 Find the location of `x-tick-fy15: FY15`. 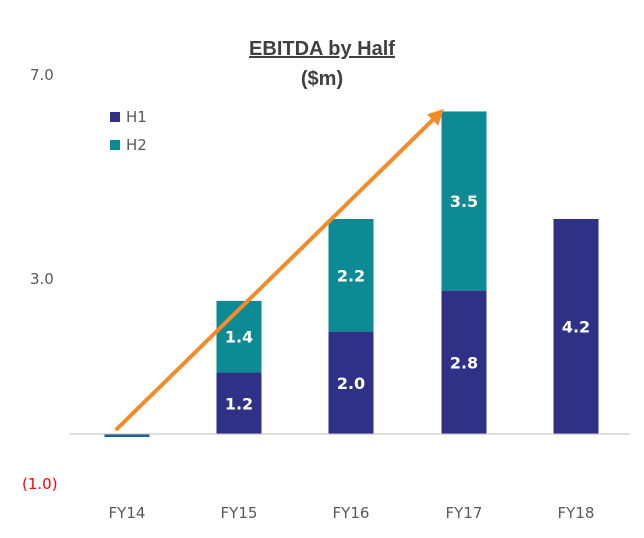

x-tick-fy15: FY15 is located at coordinates (239, 513).